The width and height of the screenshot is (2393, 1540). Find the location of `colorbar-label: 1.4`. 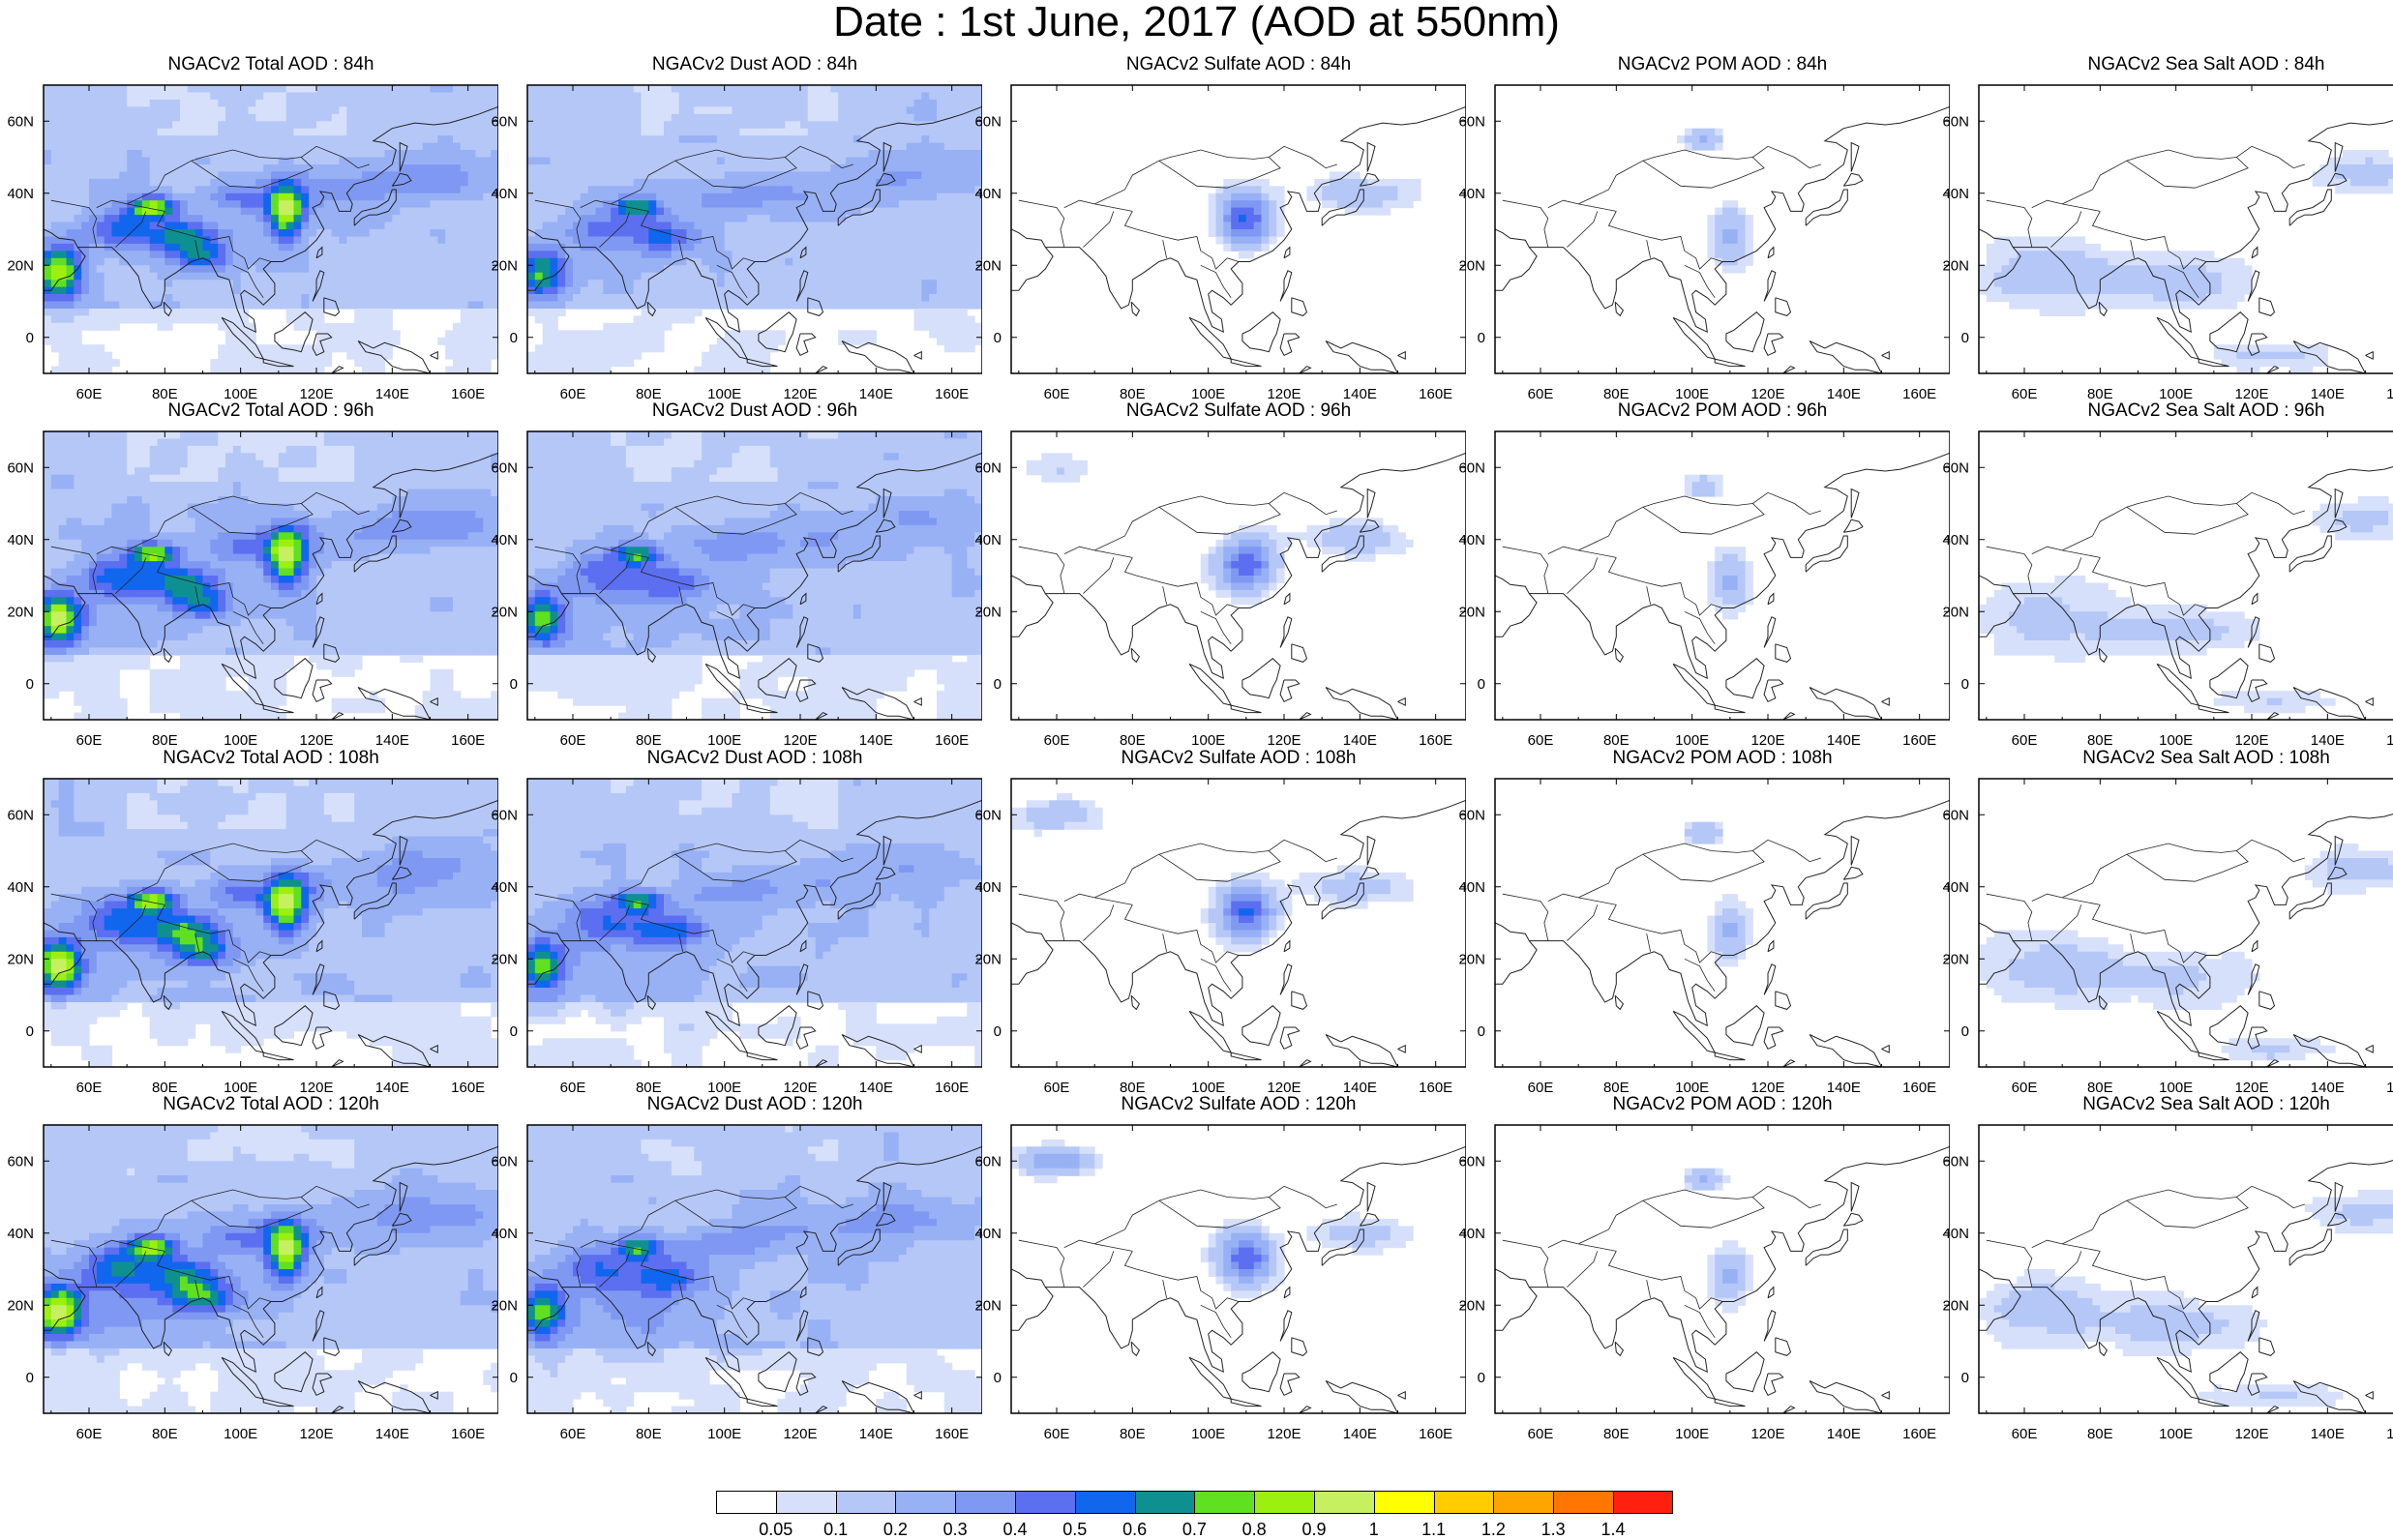

colorbar-label: 1.4 is located at coordinates (1613, 1530).